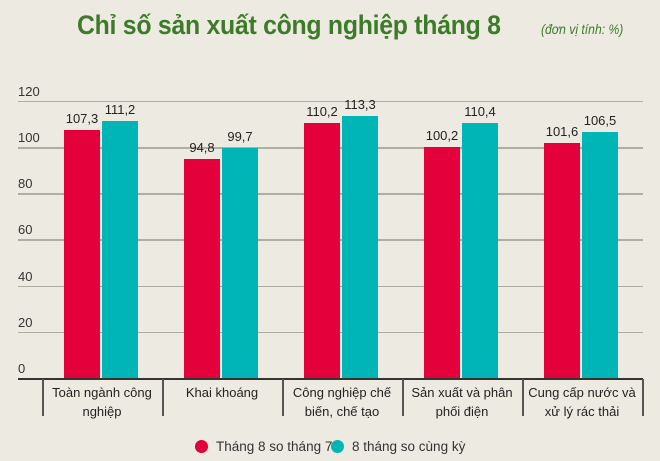  Describe the element at coordinates (25, 276) in the screenshot. I see `y-tick-label: 40` at that location.